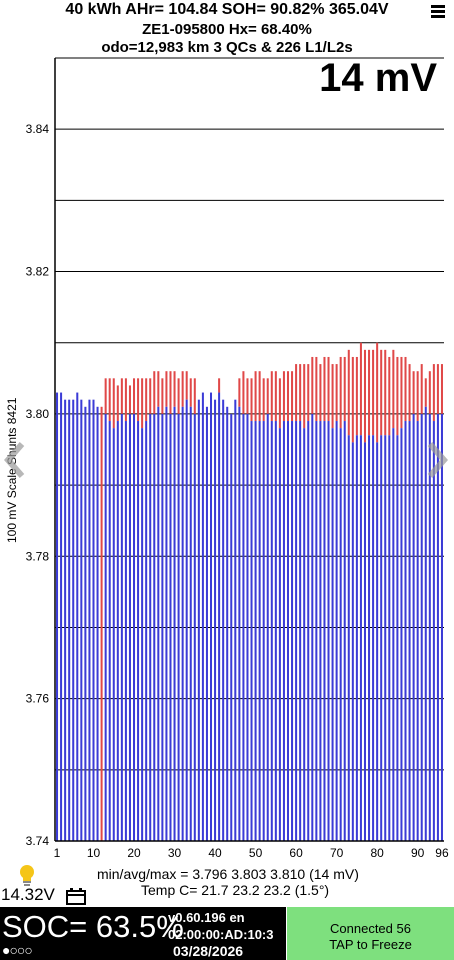 Image resolution: width=454 pixels, height=960 pixels. I want to click on x-tick-label: 80, so click(377, 853).